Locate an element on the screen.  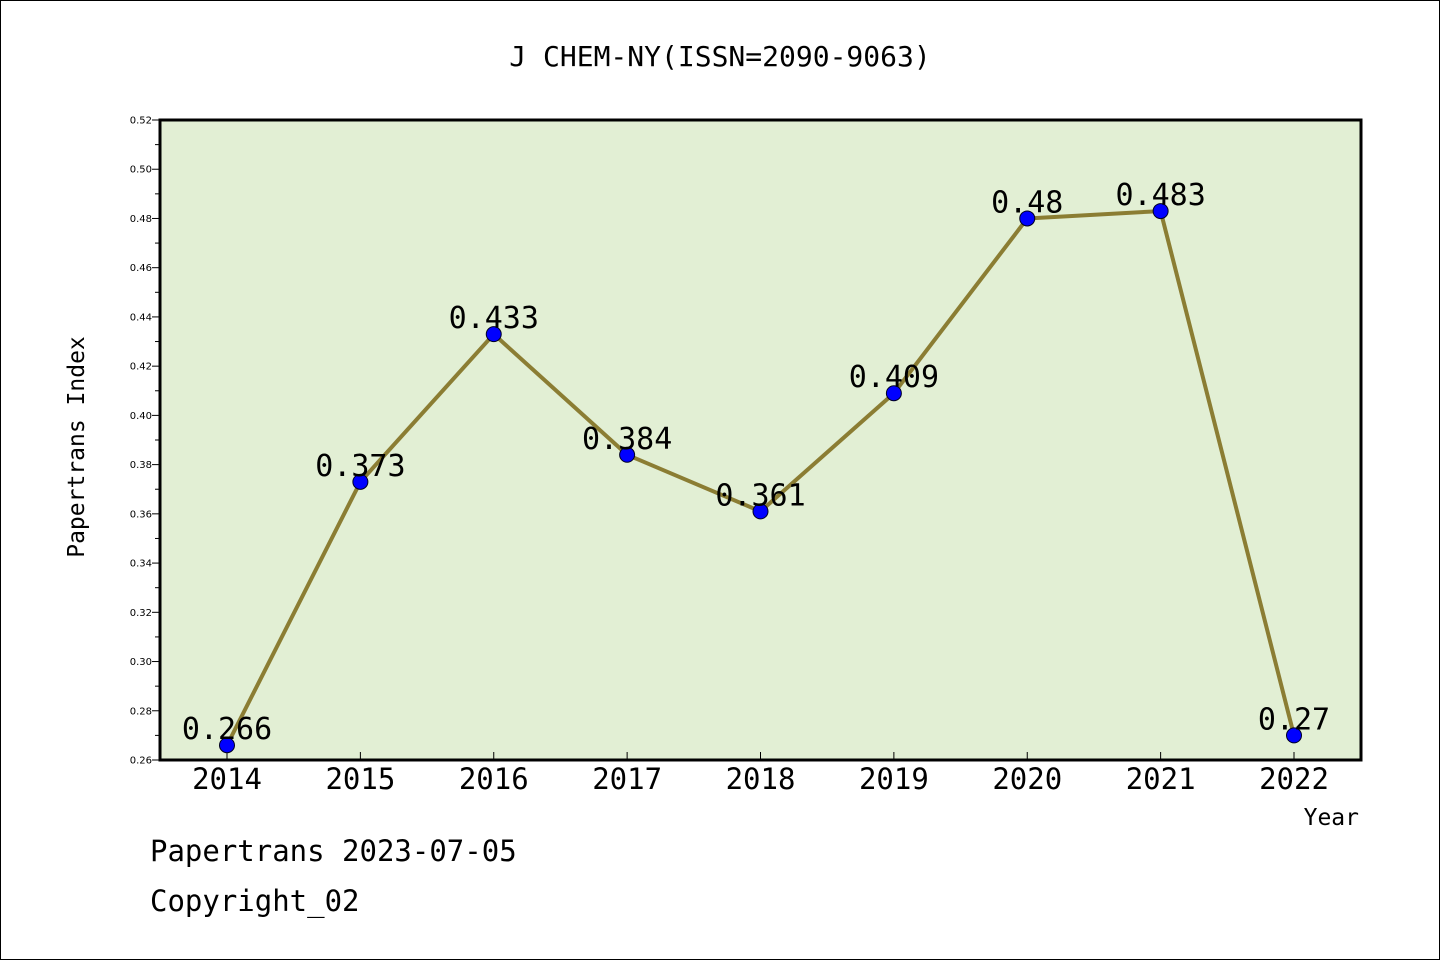
y-tick-label: 0.52 is located at coordinates (141, 121).